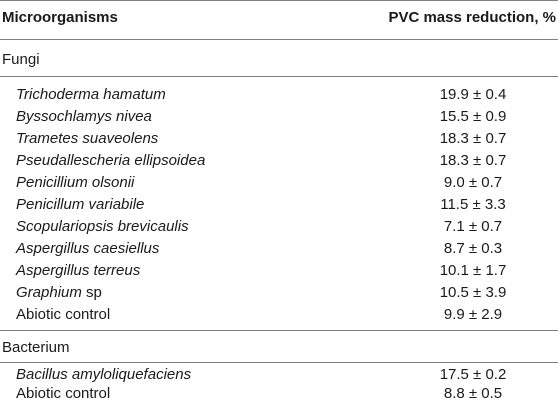 This screenshot has width=558, height=407. I want to click on table-row: Scopulariopsis brevicaulis 7.1 ± 0.7, so click(279, 229).